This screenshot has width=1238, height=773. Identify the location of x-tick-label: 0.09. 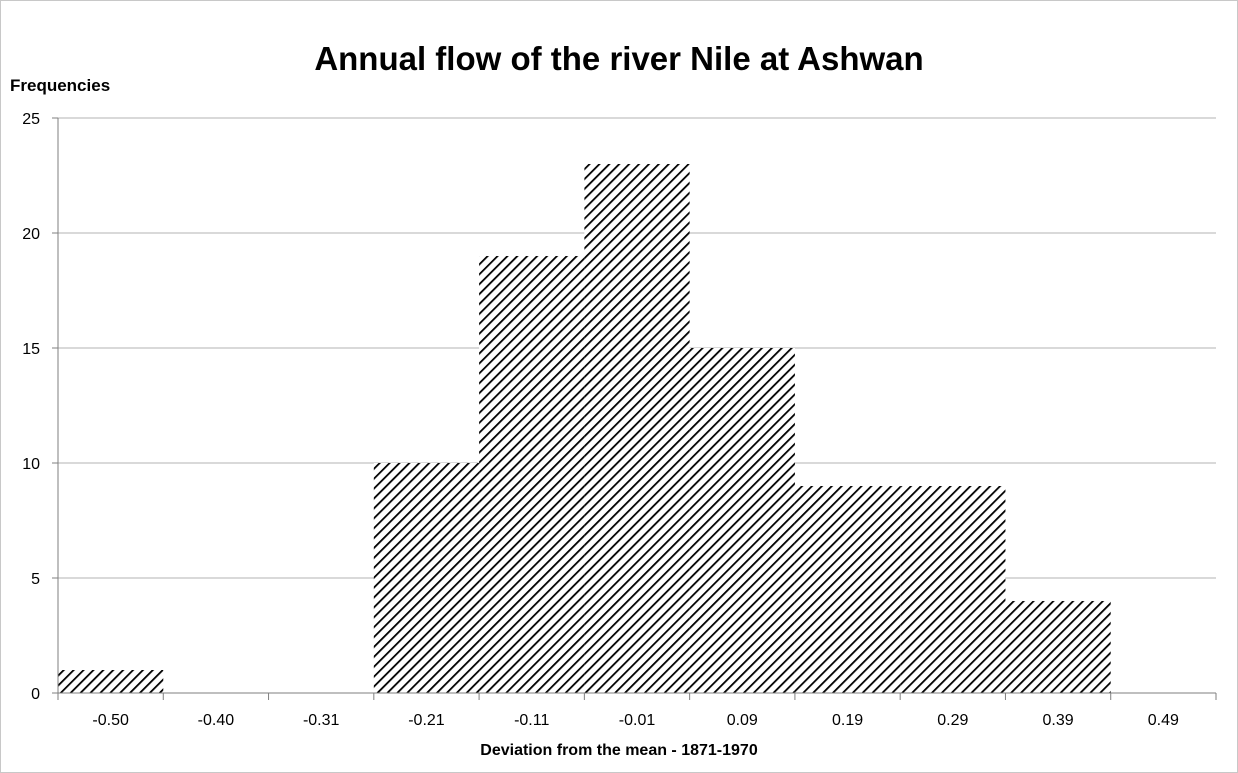
(742, 720).